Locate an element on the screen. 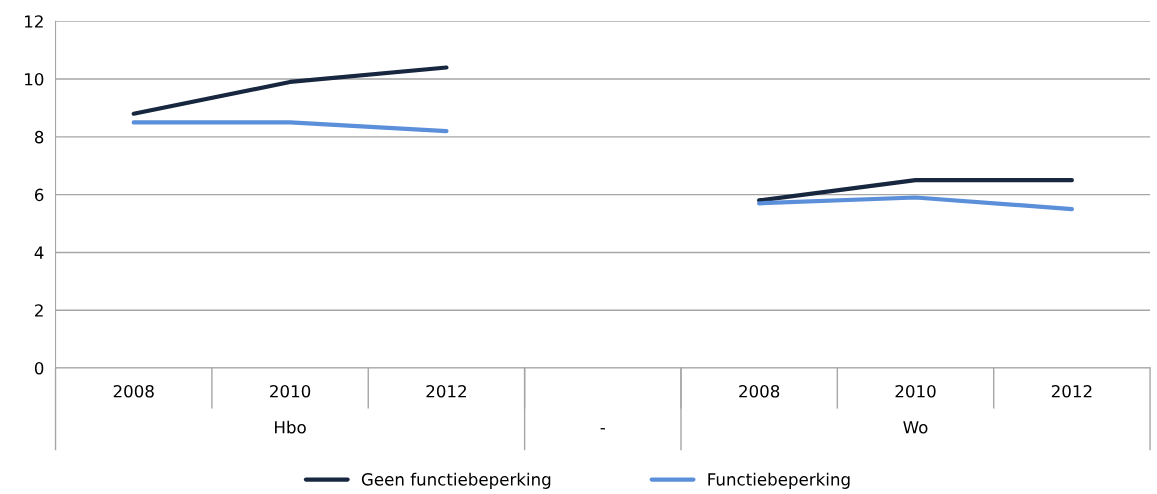 Image resolution: width=1157 pixels, height=494 pixels. y-tick-label: 0 is located at coordinates (39, 368).